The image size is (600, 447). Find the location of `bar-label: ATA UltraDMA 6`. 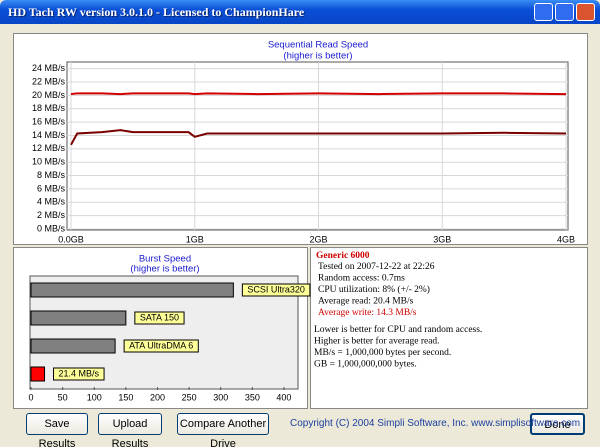

bar-label: ATA UltraDMA 6 is located at coordinates (161, 345).